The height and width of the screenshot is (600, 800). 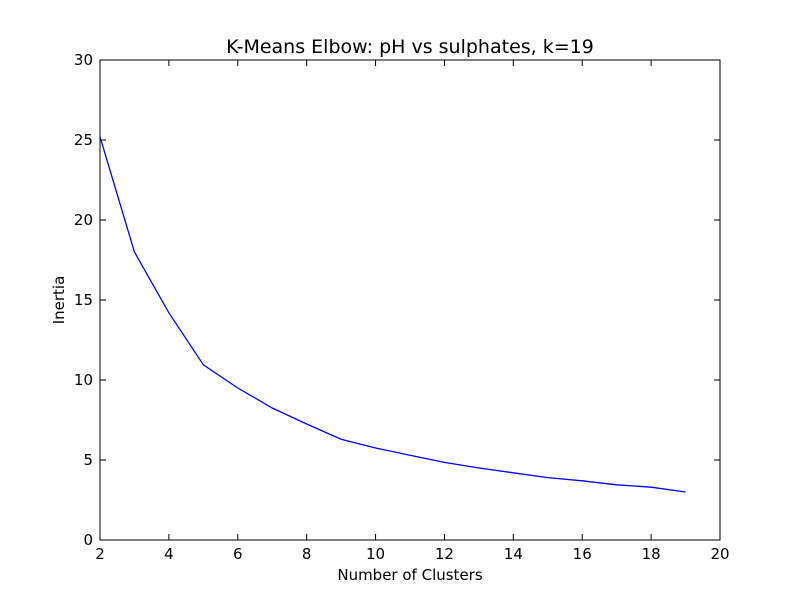 What do you see at coordinates (719, 554) in the screenshot?
I see `x-tick-label: 20` at bounding box center [719, 554].